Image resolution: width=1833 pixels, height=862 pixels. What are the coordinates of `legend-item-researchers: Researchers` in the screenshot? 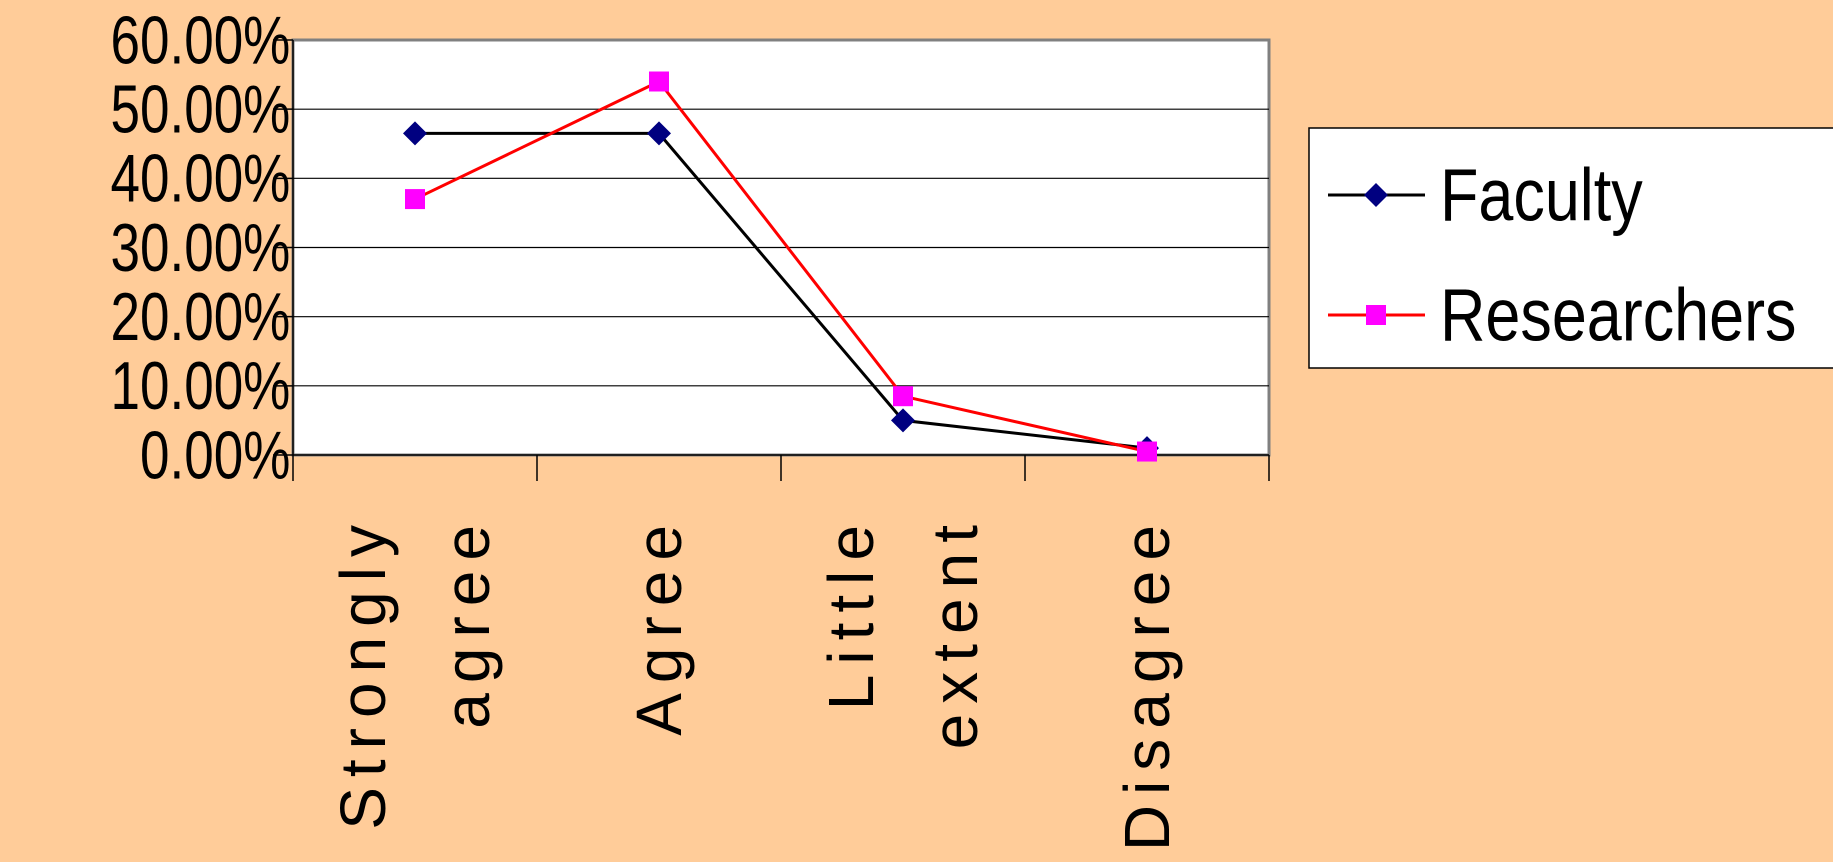 It's located at (1562, 315).